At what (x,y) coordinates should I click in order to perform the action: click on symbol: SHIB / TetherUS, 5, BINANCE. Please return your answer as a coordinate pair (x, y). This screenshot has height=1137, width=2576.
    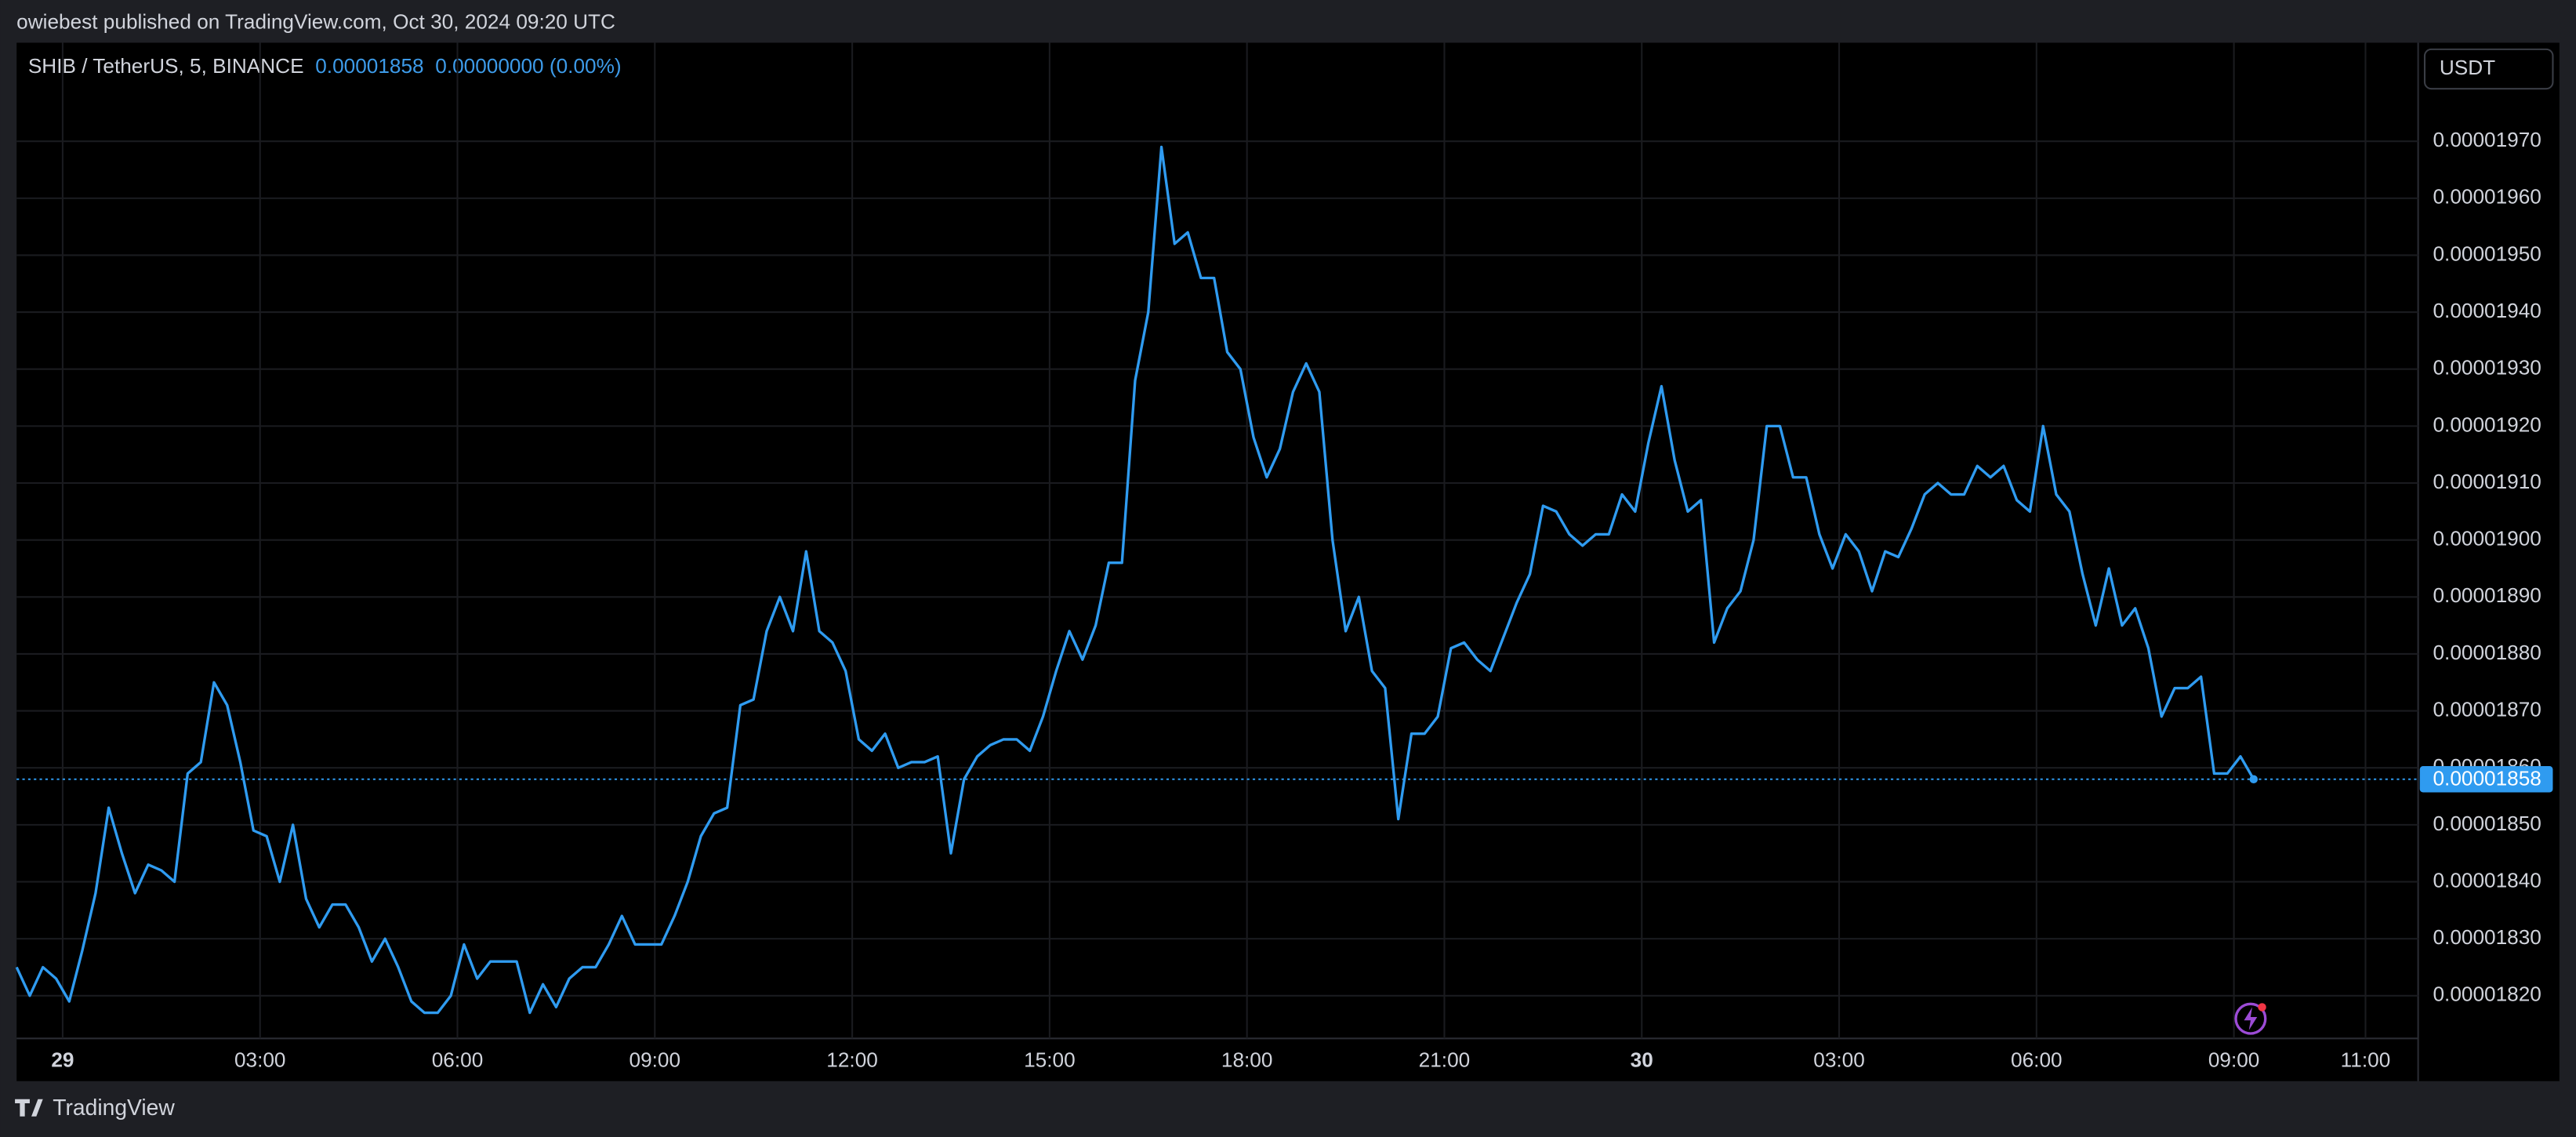
    Looking at the image, I should click on (166, 66).